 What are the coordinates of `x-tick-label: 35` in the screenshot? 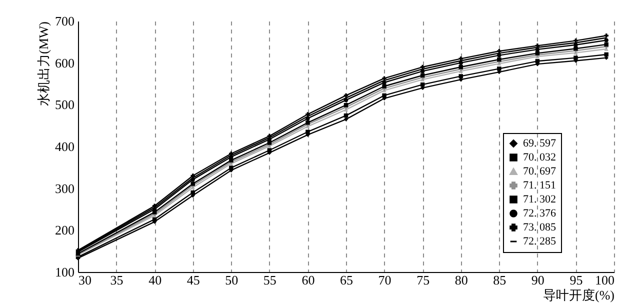 It's located at (117, 280).